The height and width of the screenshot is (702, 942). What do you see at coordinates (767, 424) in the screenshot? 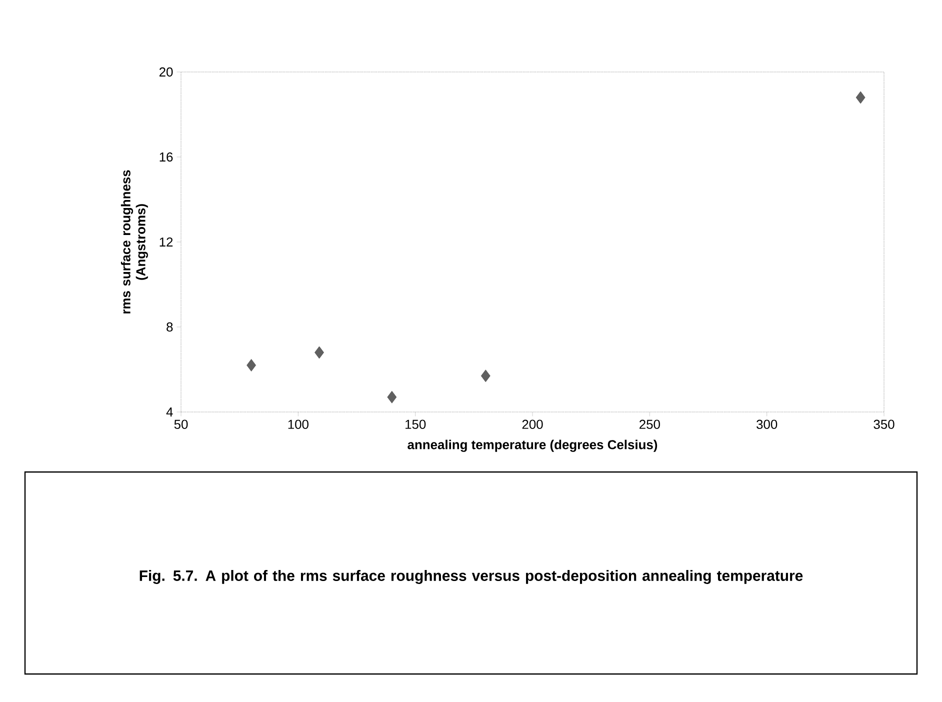
I see `x-tick-label: 300` at bounding box center [767, 424].